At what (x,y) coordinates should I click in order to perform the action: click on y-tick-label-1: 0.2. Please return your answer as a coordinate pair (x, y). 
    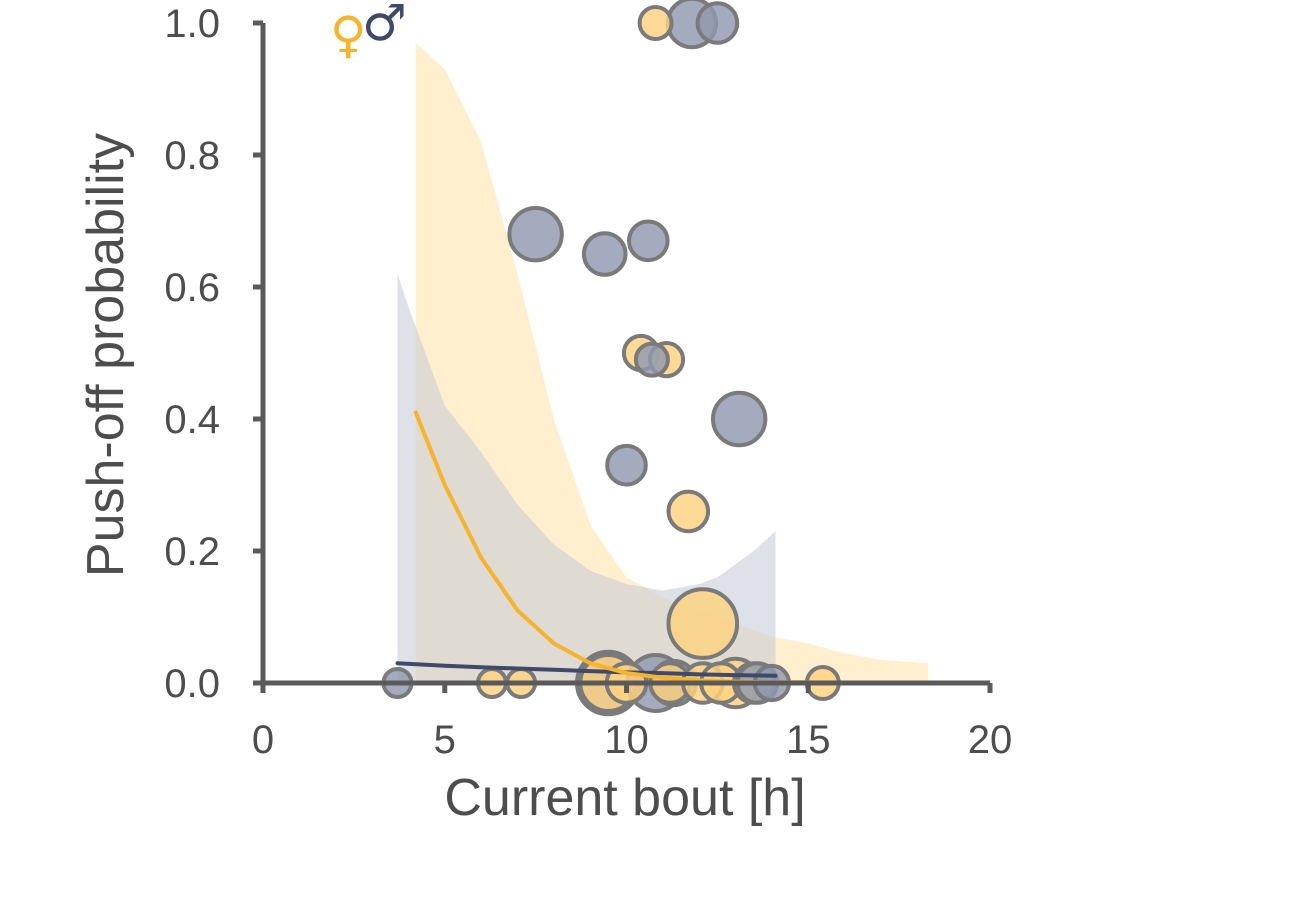
    Looking at the image, I should click on (192, 552).